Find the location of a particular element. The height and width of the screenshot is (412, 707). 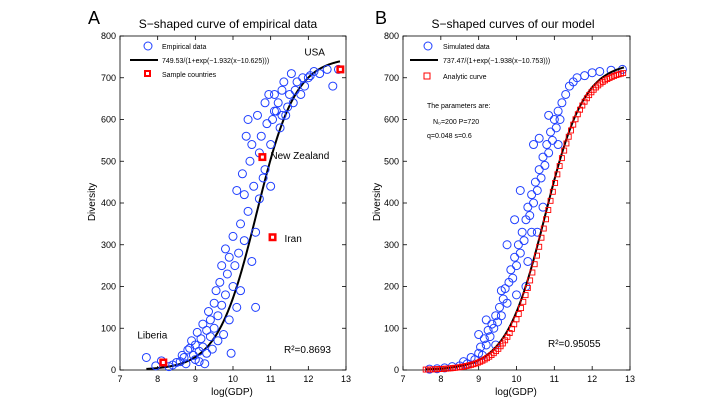

y-tick-label: 300 is located at coordinates (108, 245).